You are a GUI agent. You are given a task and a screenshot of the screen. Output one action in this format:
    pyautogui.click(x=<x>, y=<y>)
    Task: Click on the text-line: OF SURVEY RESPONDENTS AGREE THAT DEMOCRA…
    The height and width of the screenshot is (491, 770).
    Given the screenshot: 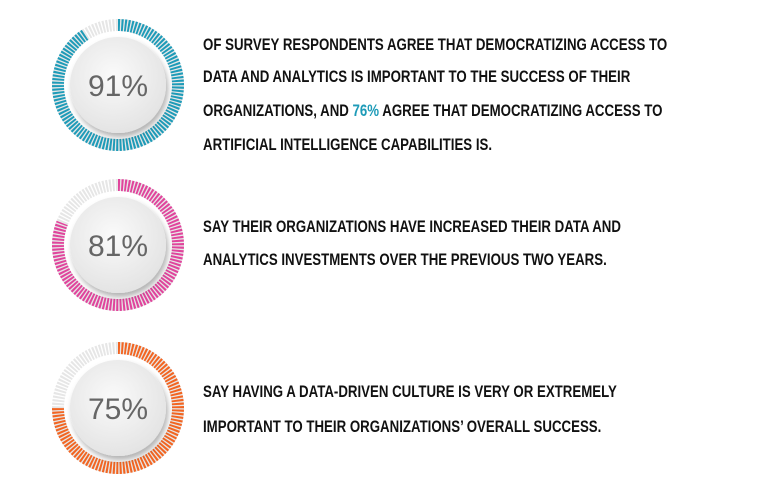 What is the action you would take?
    pyautogui.click(x=435, y=45)
    